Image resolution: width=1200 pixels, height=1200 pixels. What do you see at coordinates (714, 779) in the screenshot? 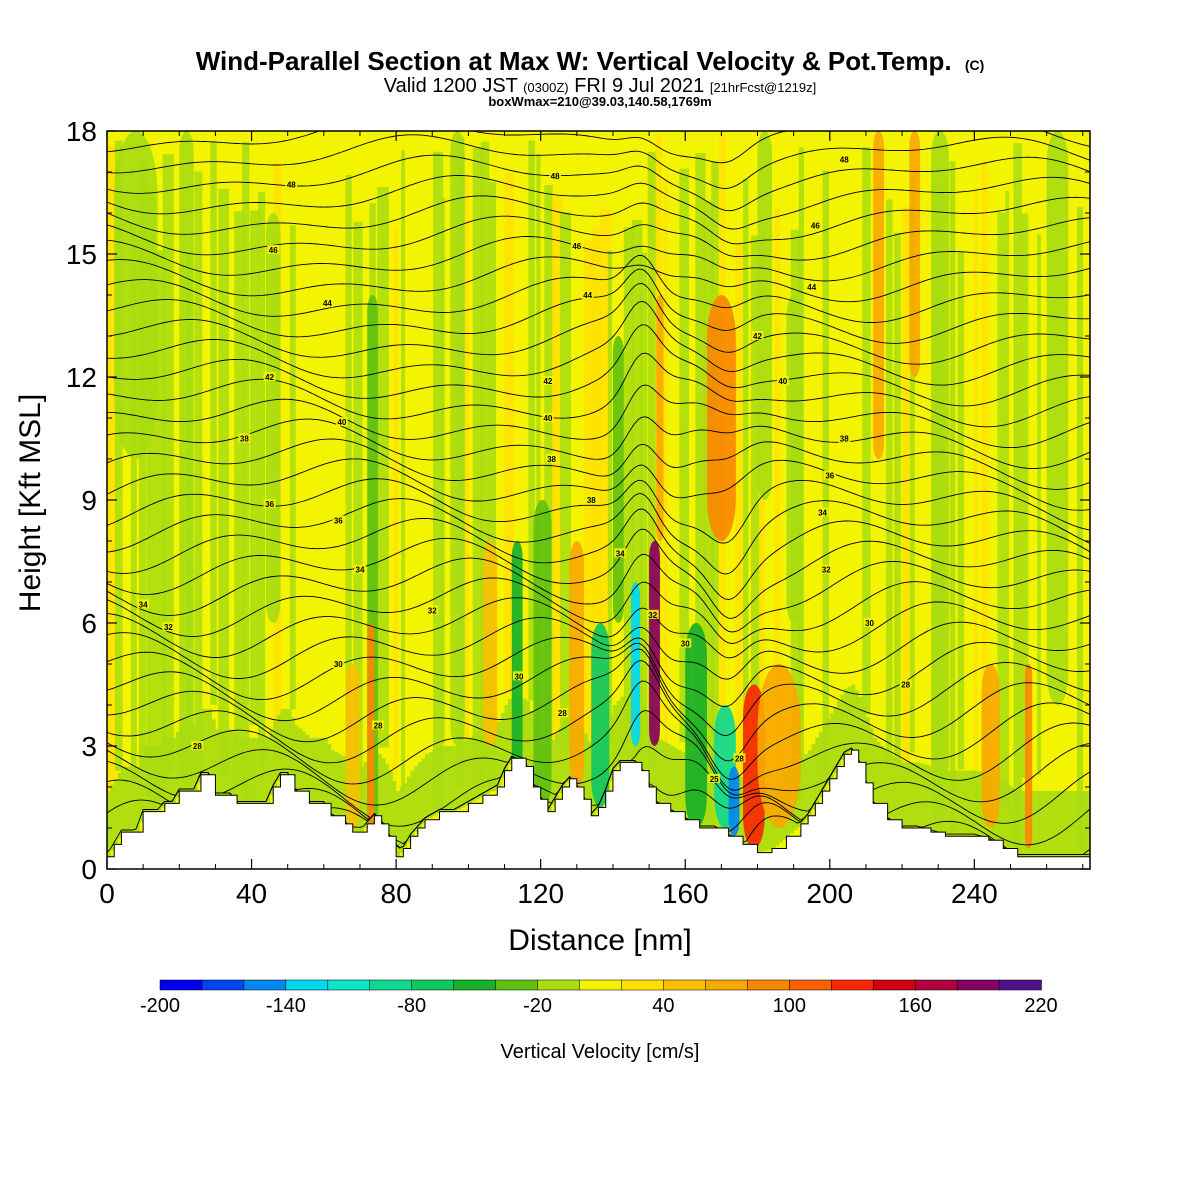
I see `isentrope-label-text: 25` at bounding box center [714, 779].